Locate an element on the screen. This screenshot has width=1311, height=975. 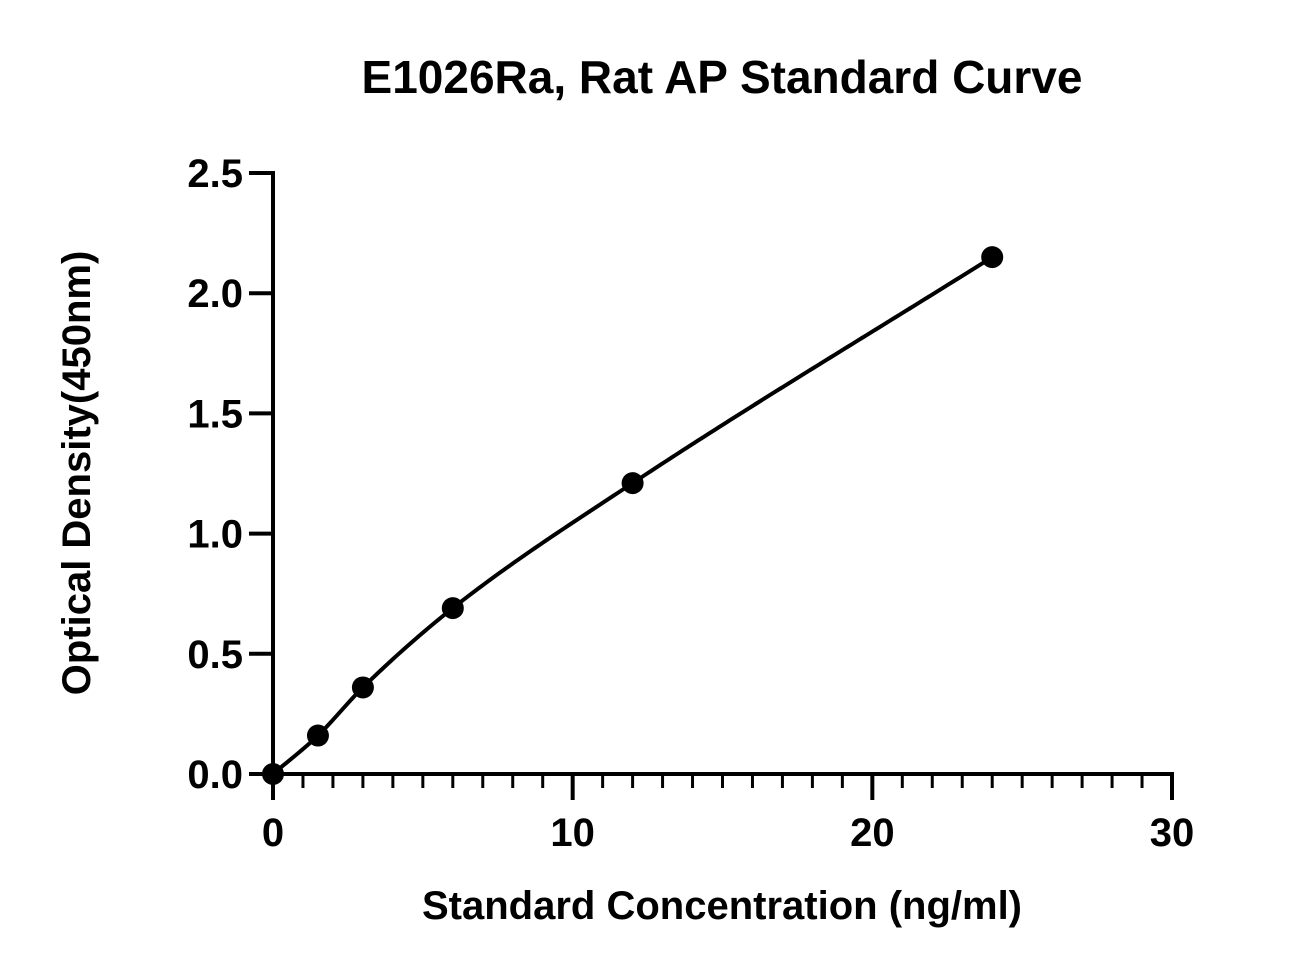
x-axis-label: Standard Concentration (ng/ml) is located at coordinates (722, 906).